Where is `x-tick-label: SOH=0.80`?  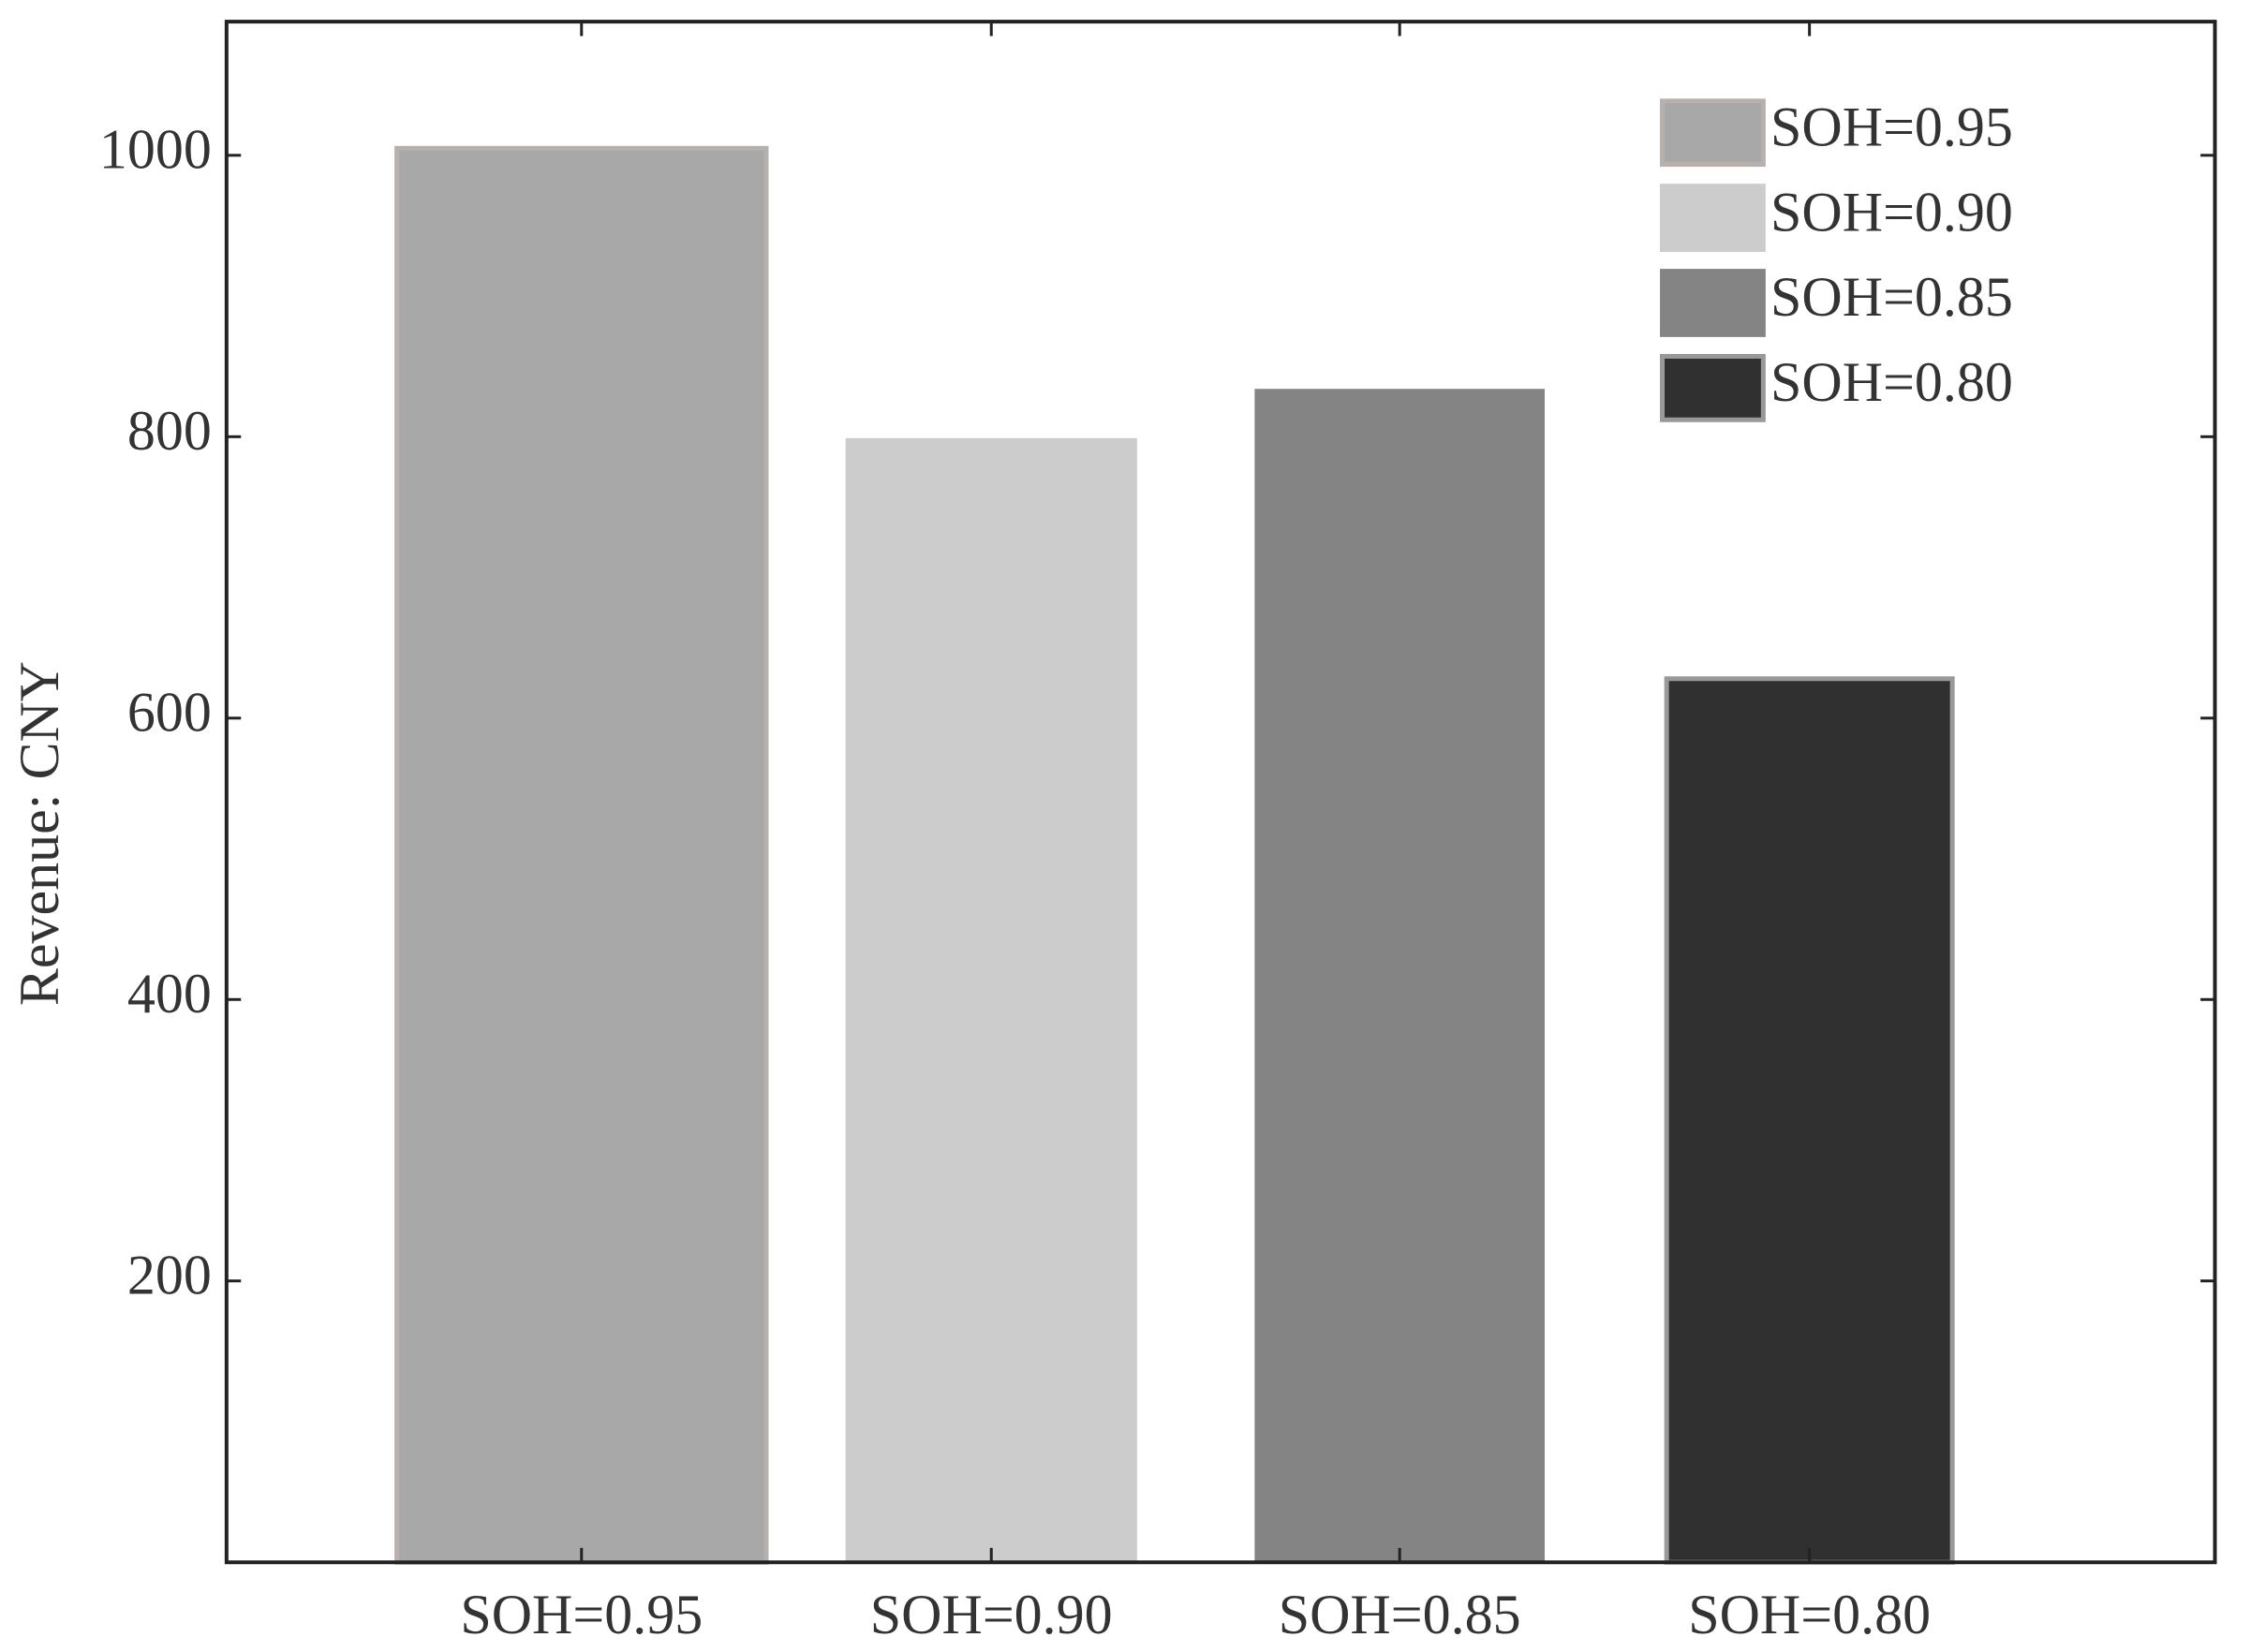 x-tick-label: SOH=0.80 is located at coordinates (1809, 1614).